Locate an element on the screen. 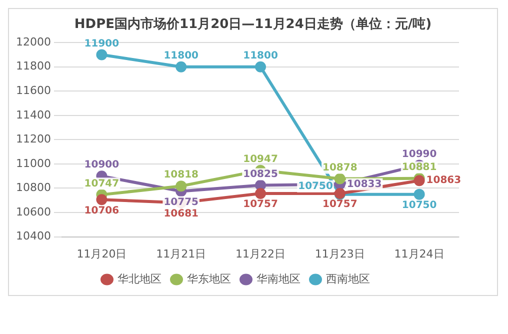 This screenshot has height=334, width=508. y-tick-label: 10800 is located at coordinates (33, 187).